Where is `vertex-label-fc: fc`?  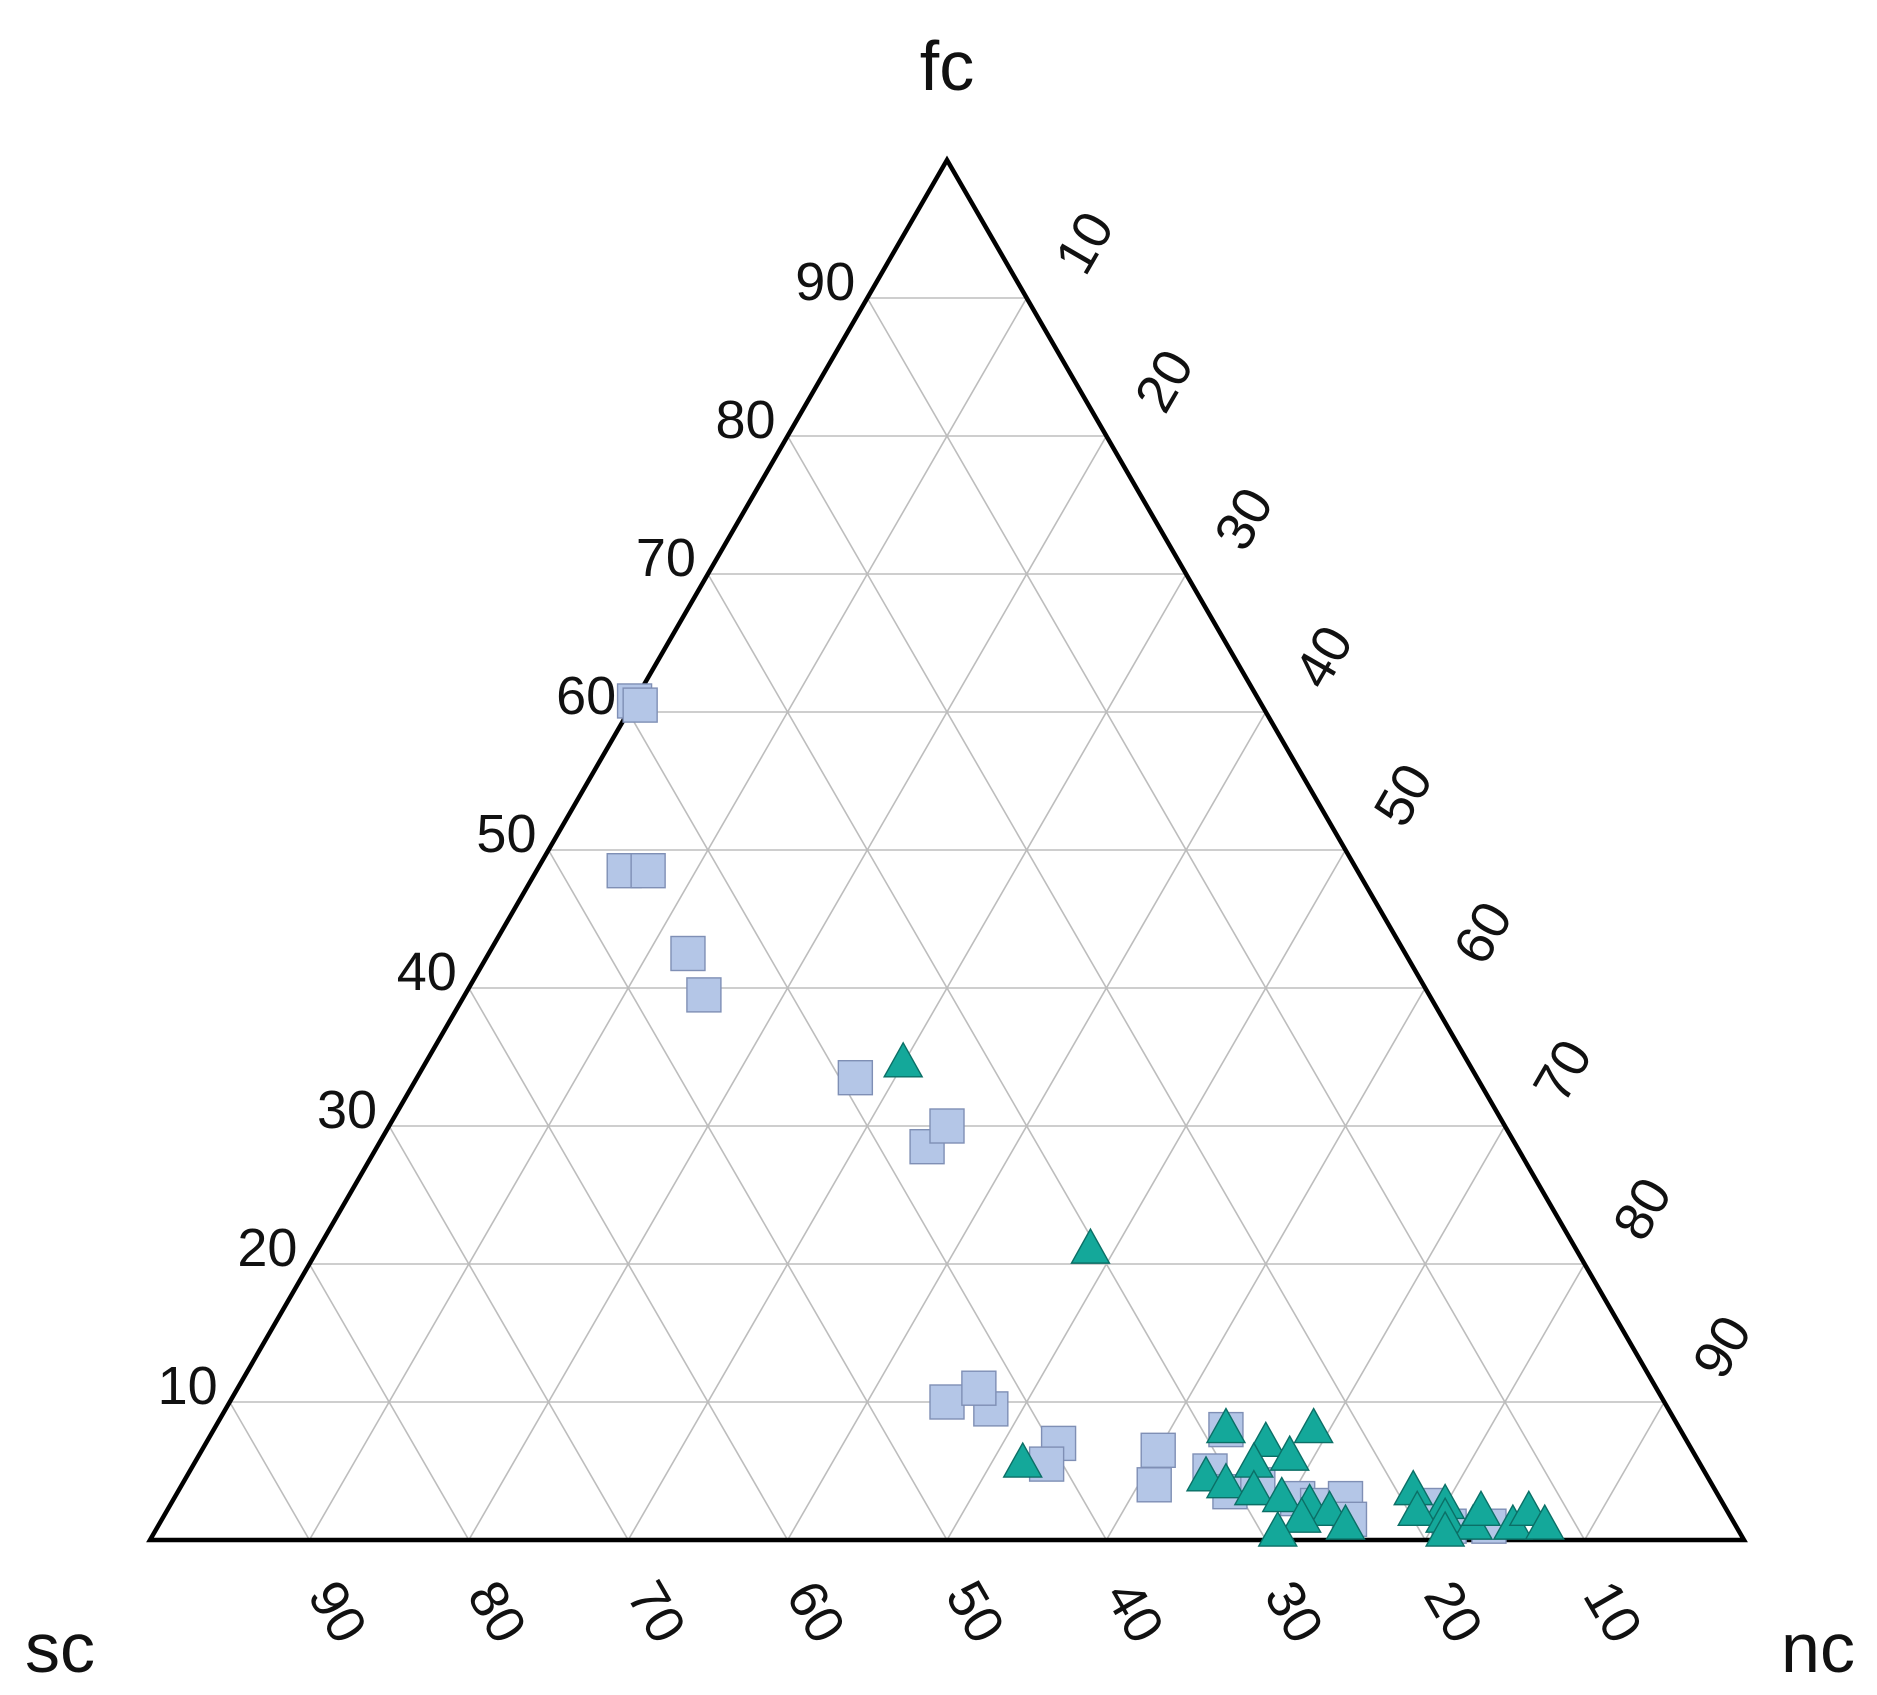 vertex-label-fc: fc is located at coordinates (947, 66).